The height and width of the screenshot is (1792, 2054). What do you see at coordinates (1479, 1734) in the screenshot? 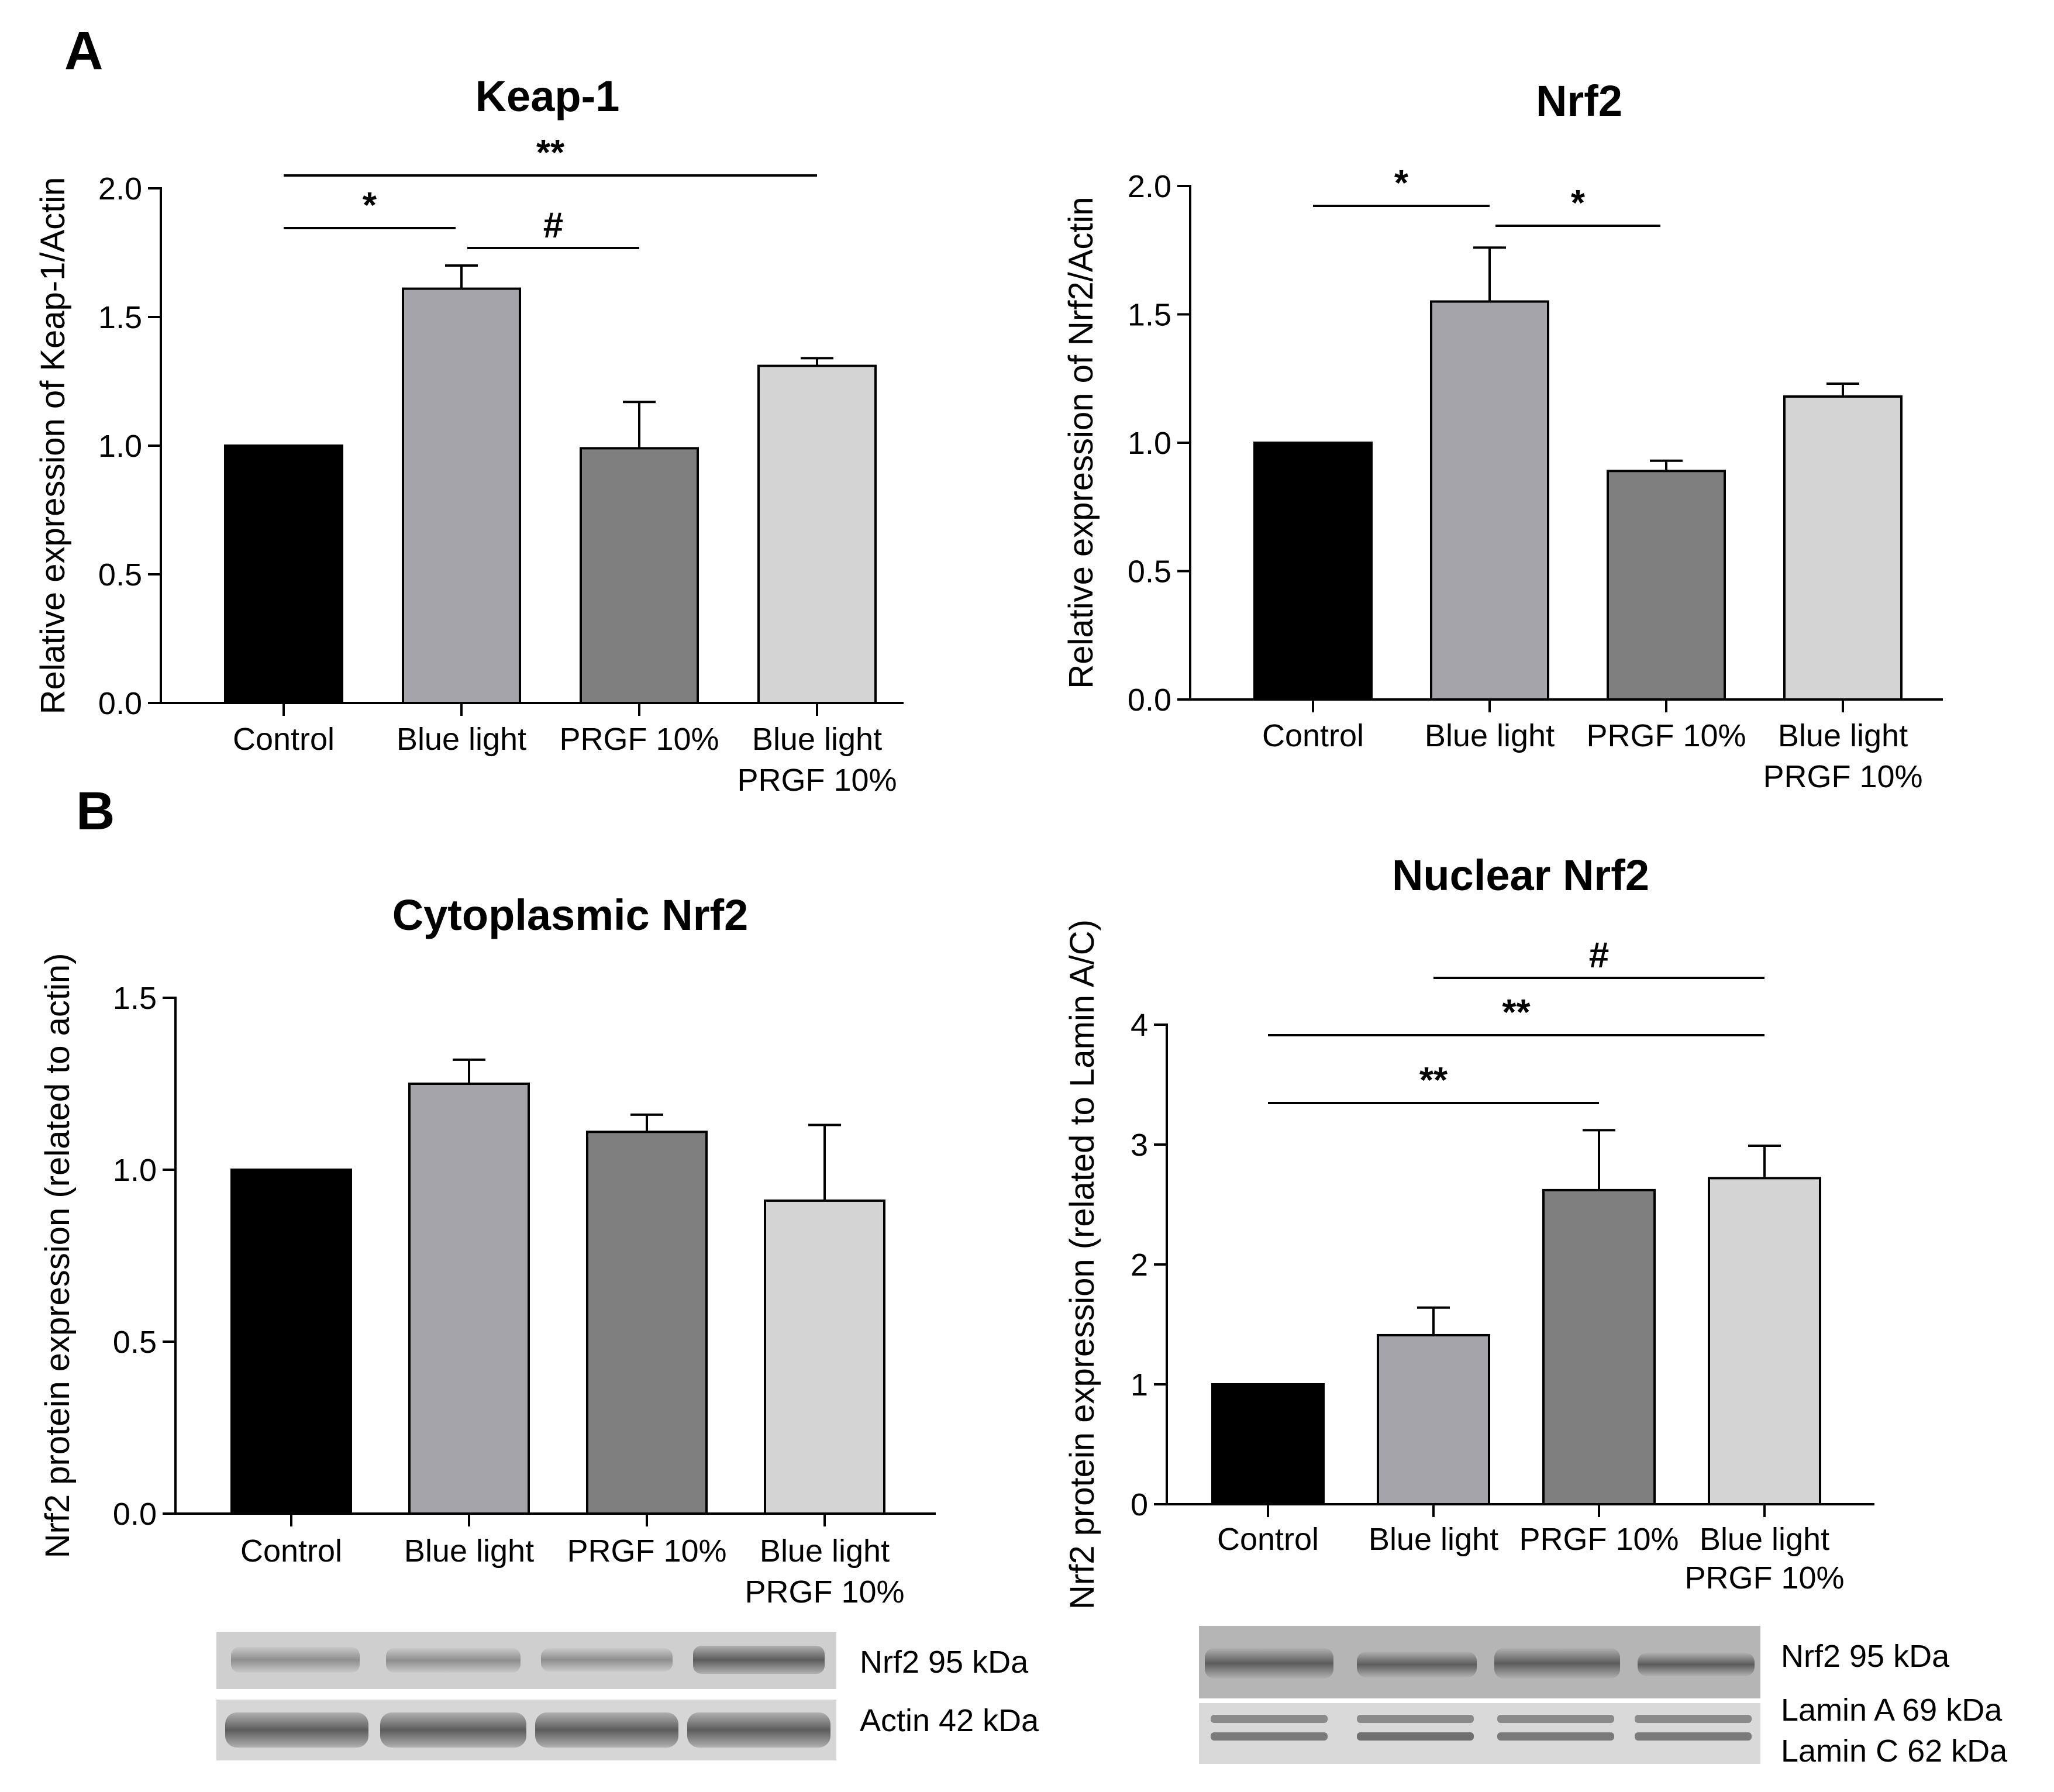
I see `blot-right-lamin` at bounding box center [1479, 1734].